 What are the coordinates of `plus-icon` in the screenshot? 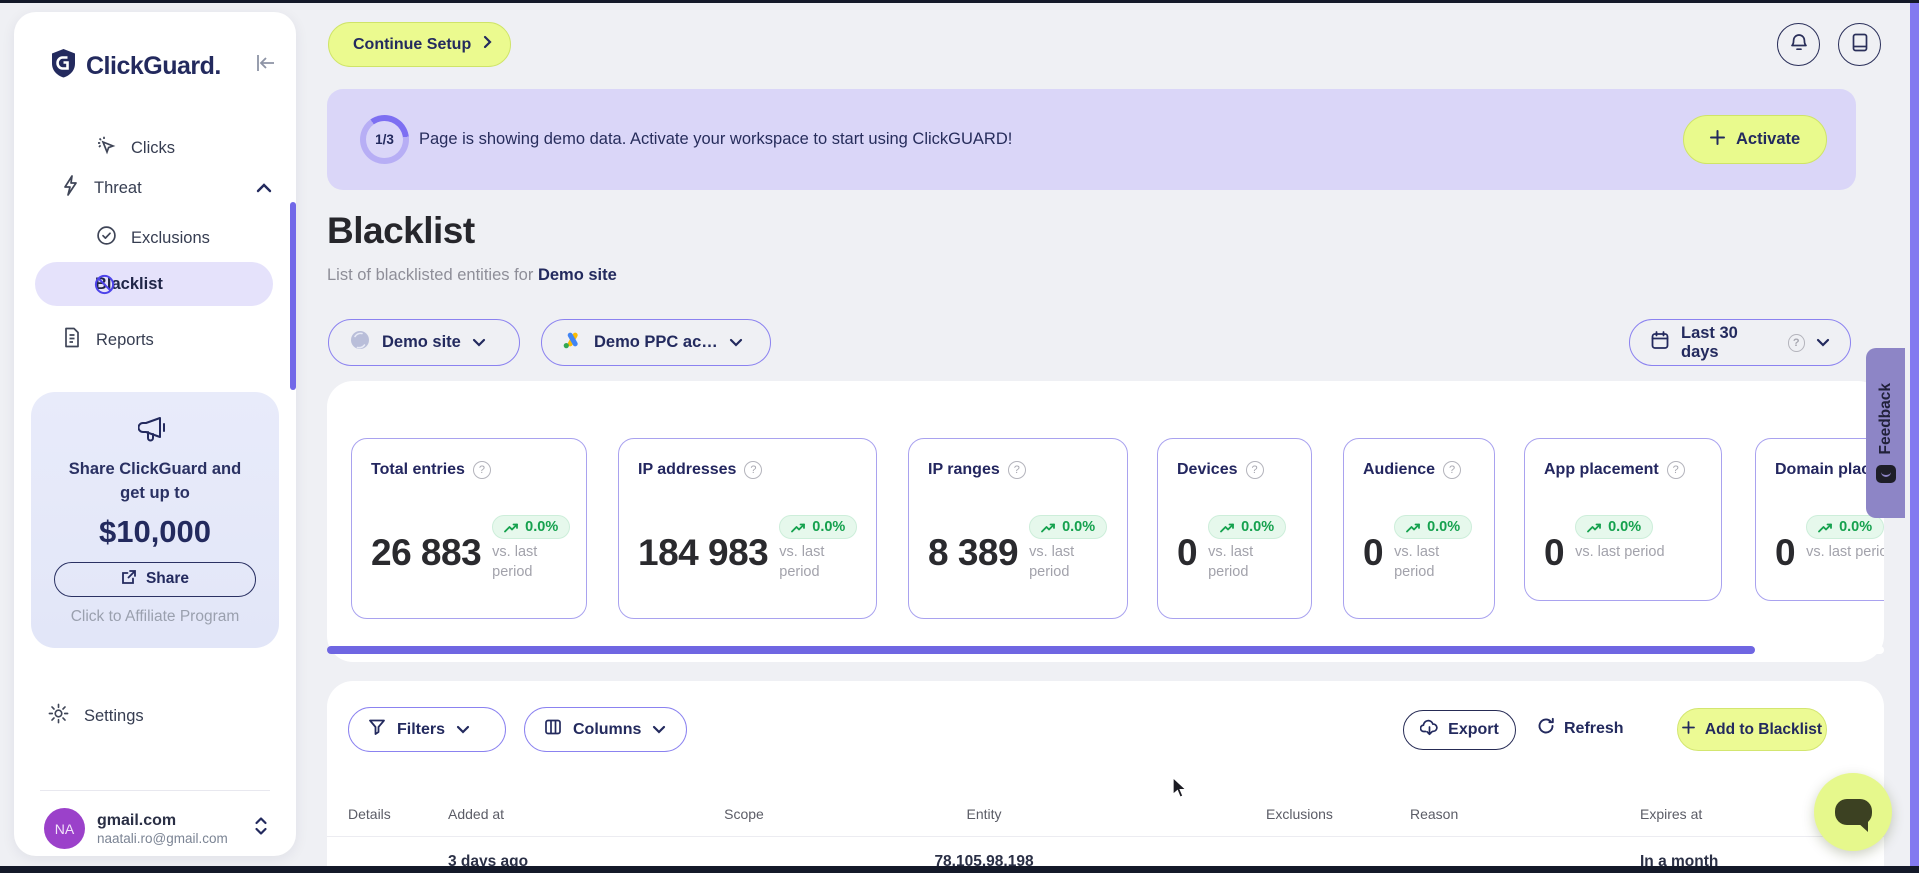 It's located at (1688, 729).